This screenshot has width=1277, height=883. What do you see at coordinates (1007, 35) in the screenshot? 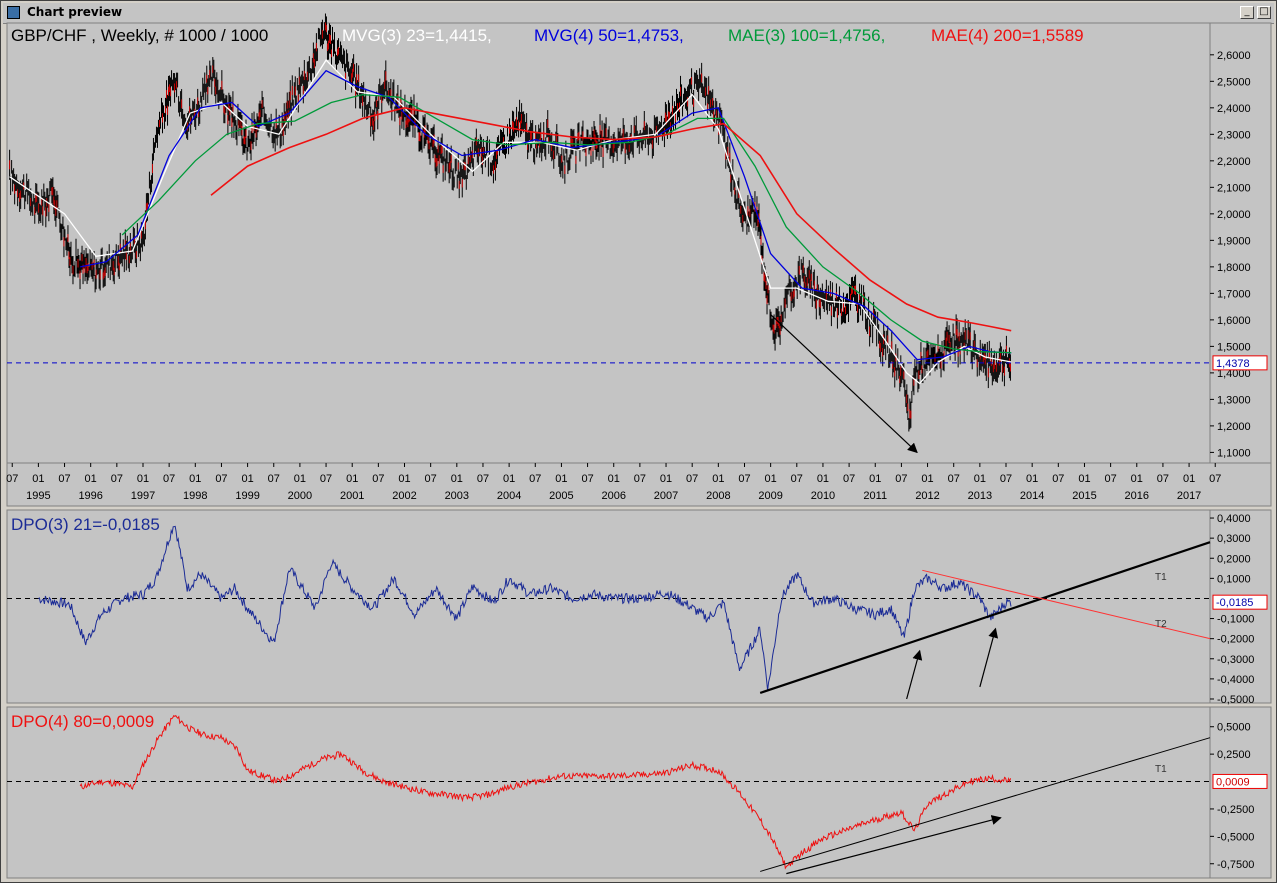
I see `legend-entry: MAE(4) 200=1,5589` at bounding box center [1007, 35].